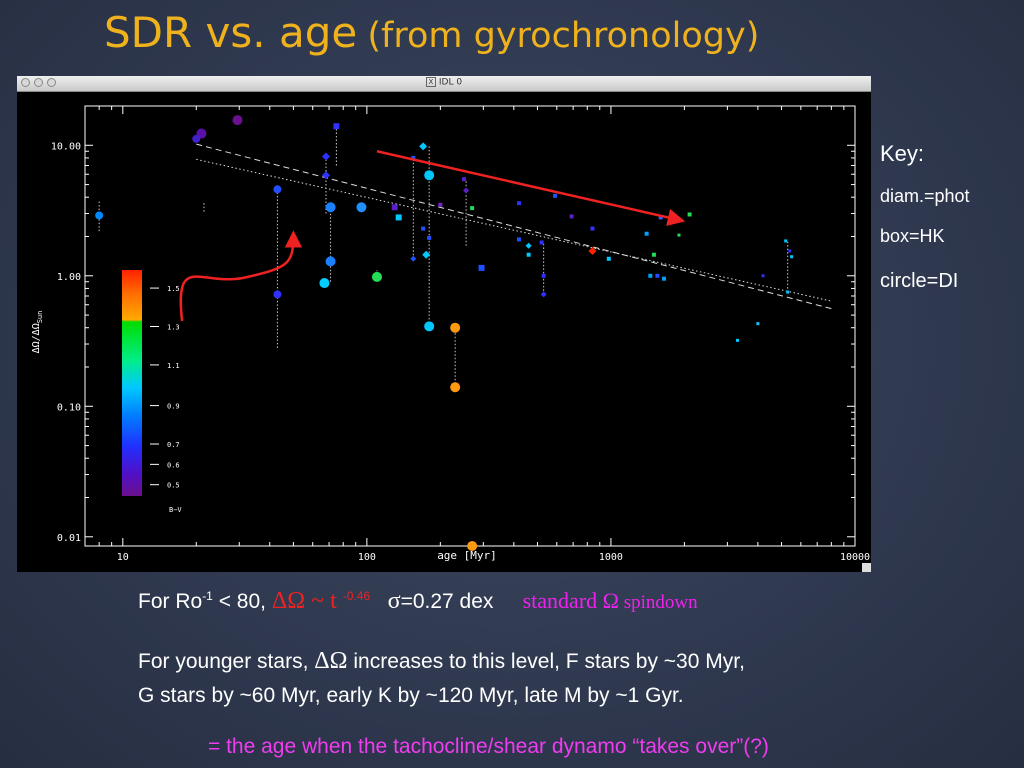  What do you see at coordinates (563, 36) in the screenshot?
I see `slide-title-sub: (from gyrochronology)` at bounding box center [563, 36].